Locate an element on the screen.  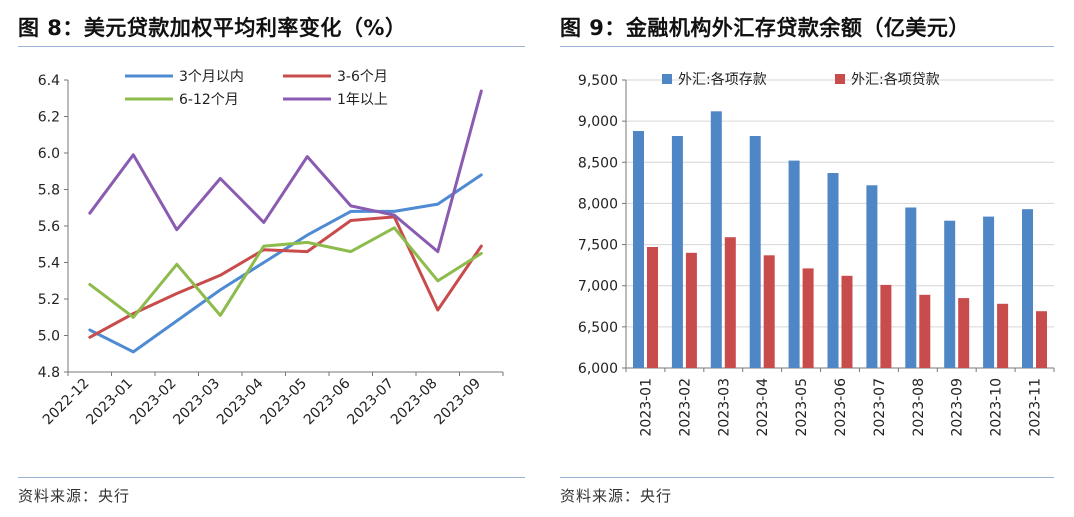
legend-label: 3-6个月 is located at coordinates (362, 77).